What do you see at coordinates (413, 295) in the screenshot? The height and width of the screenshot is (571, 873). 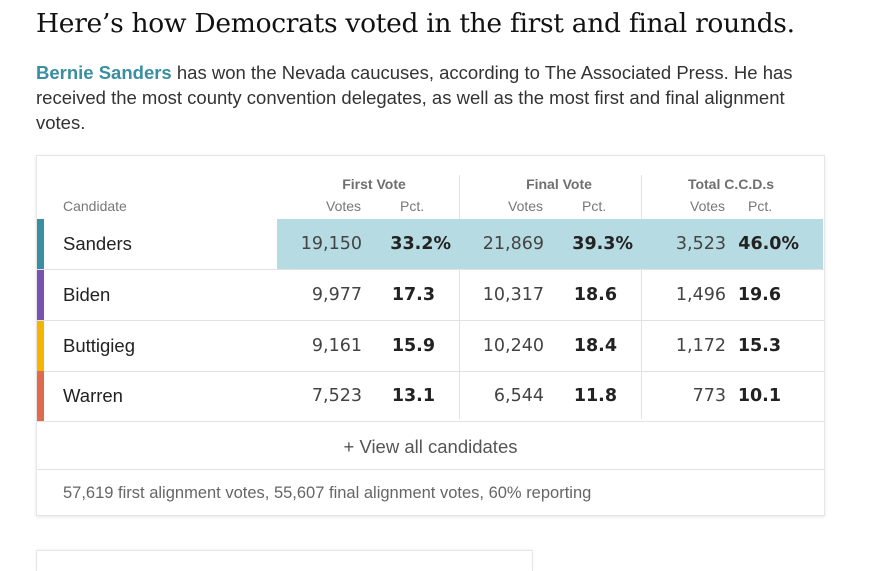 I see `first-pct: 17.3` at bounding box center [413, 295].